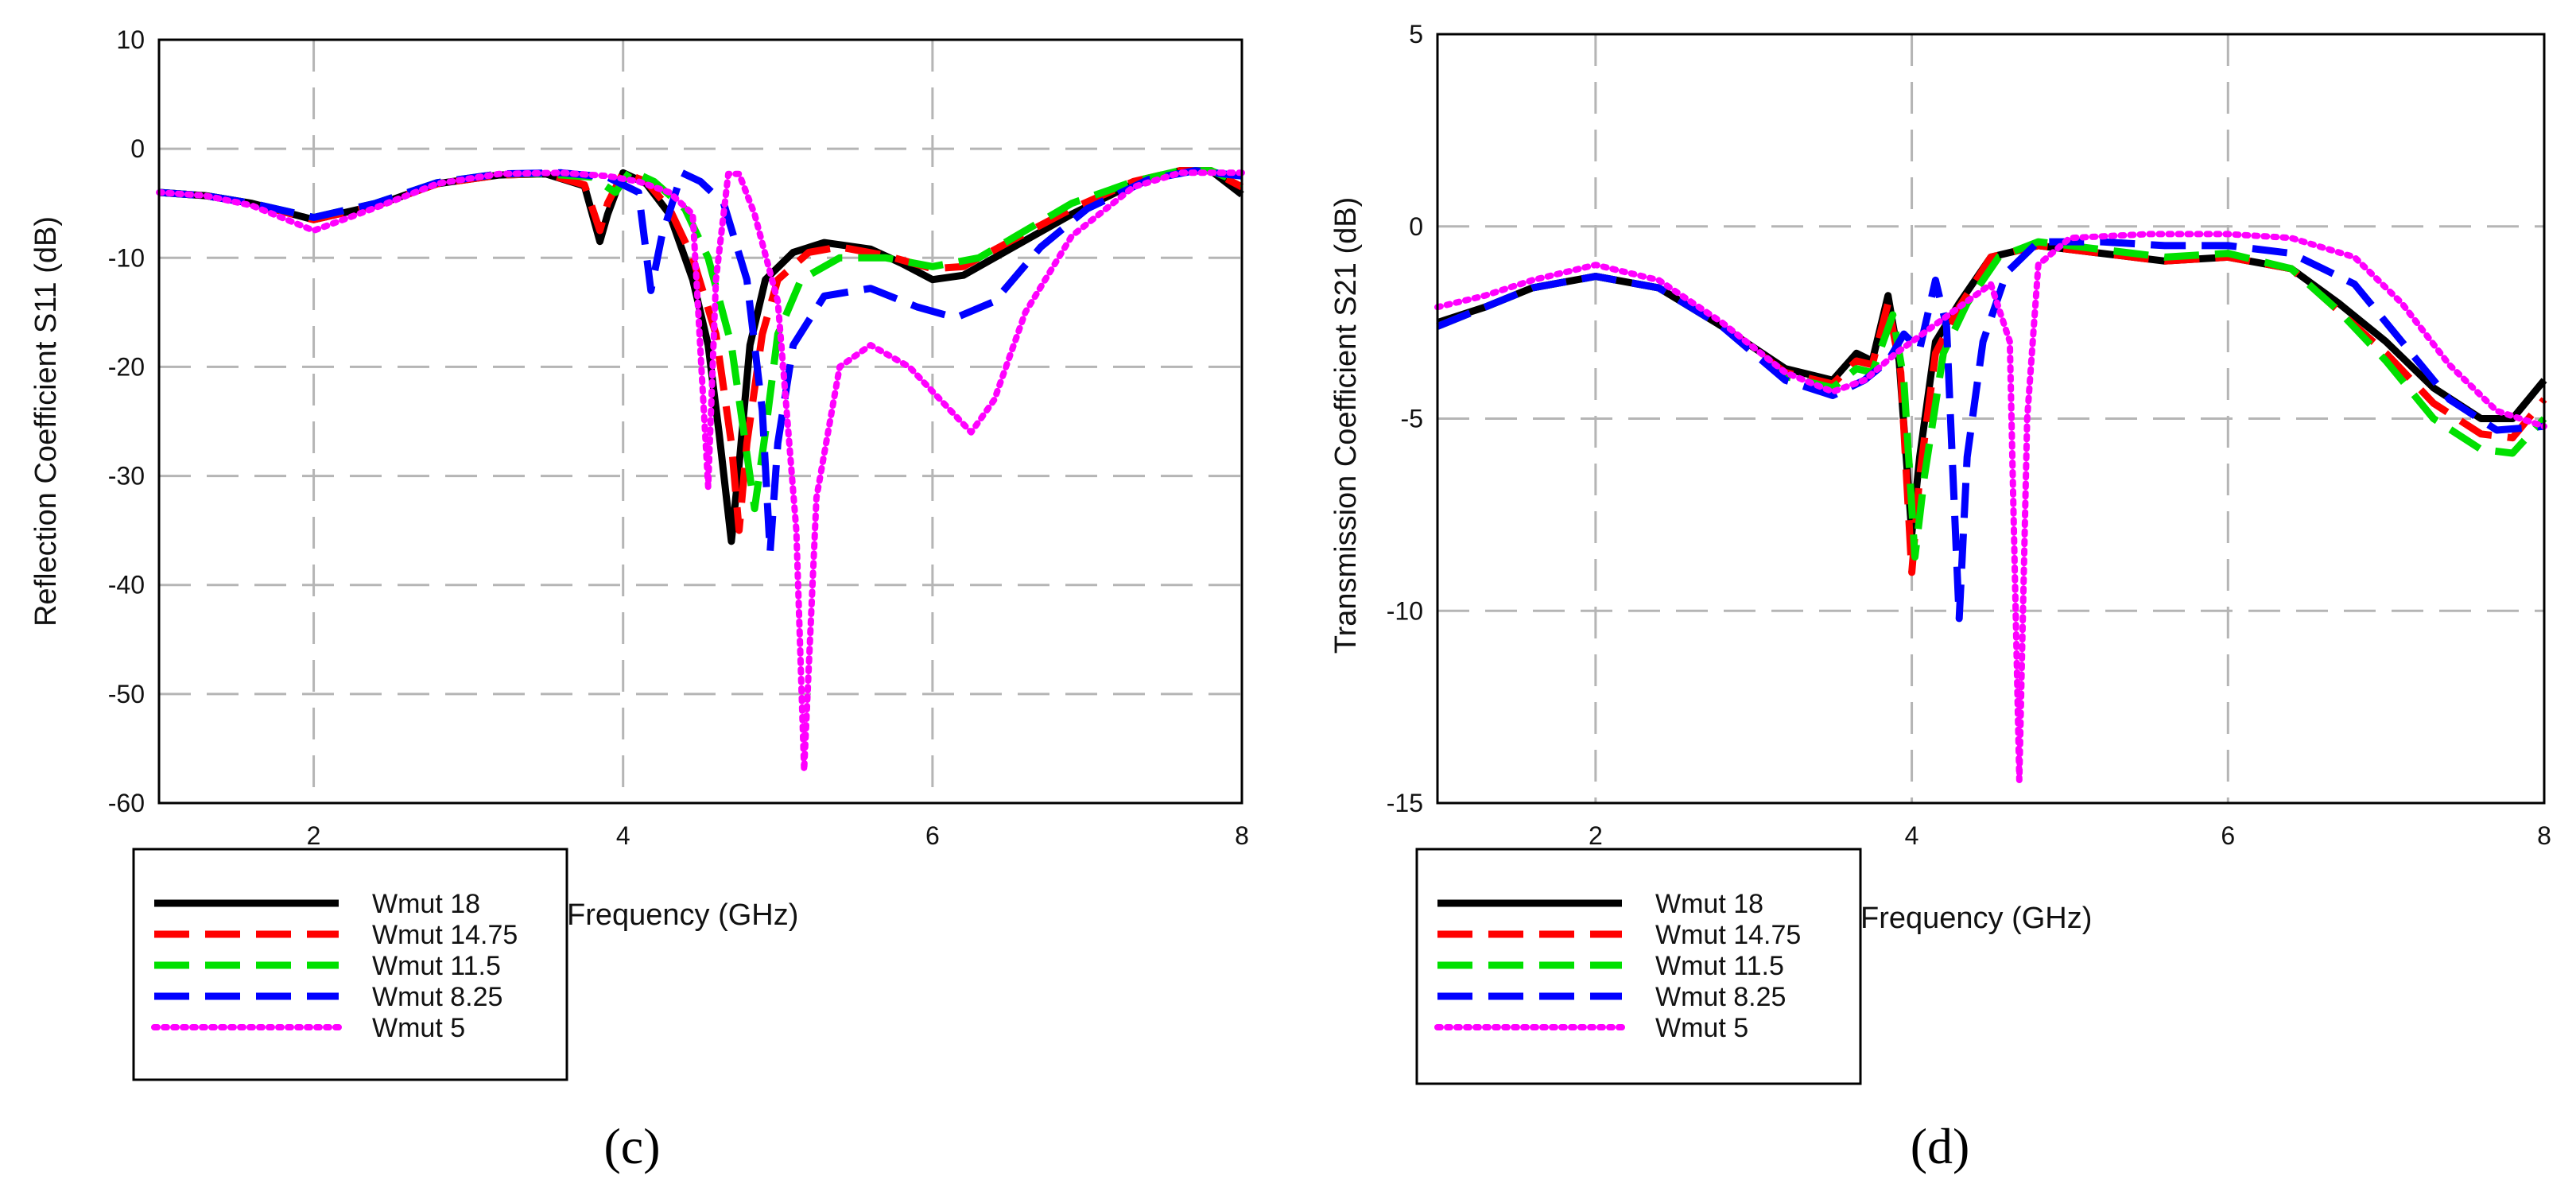 This screenshot has width=2576, height=1199. Describe the element at coordinates (46, 421) in the screenshot. I see `y-axis-label: Reflection Coefficient S11 (dB)` at that location.